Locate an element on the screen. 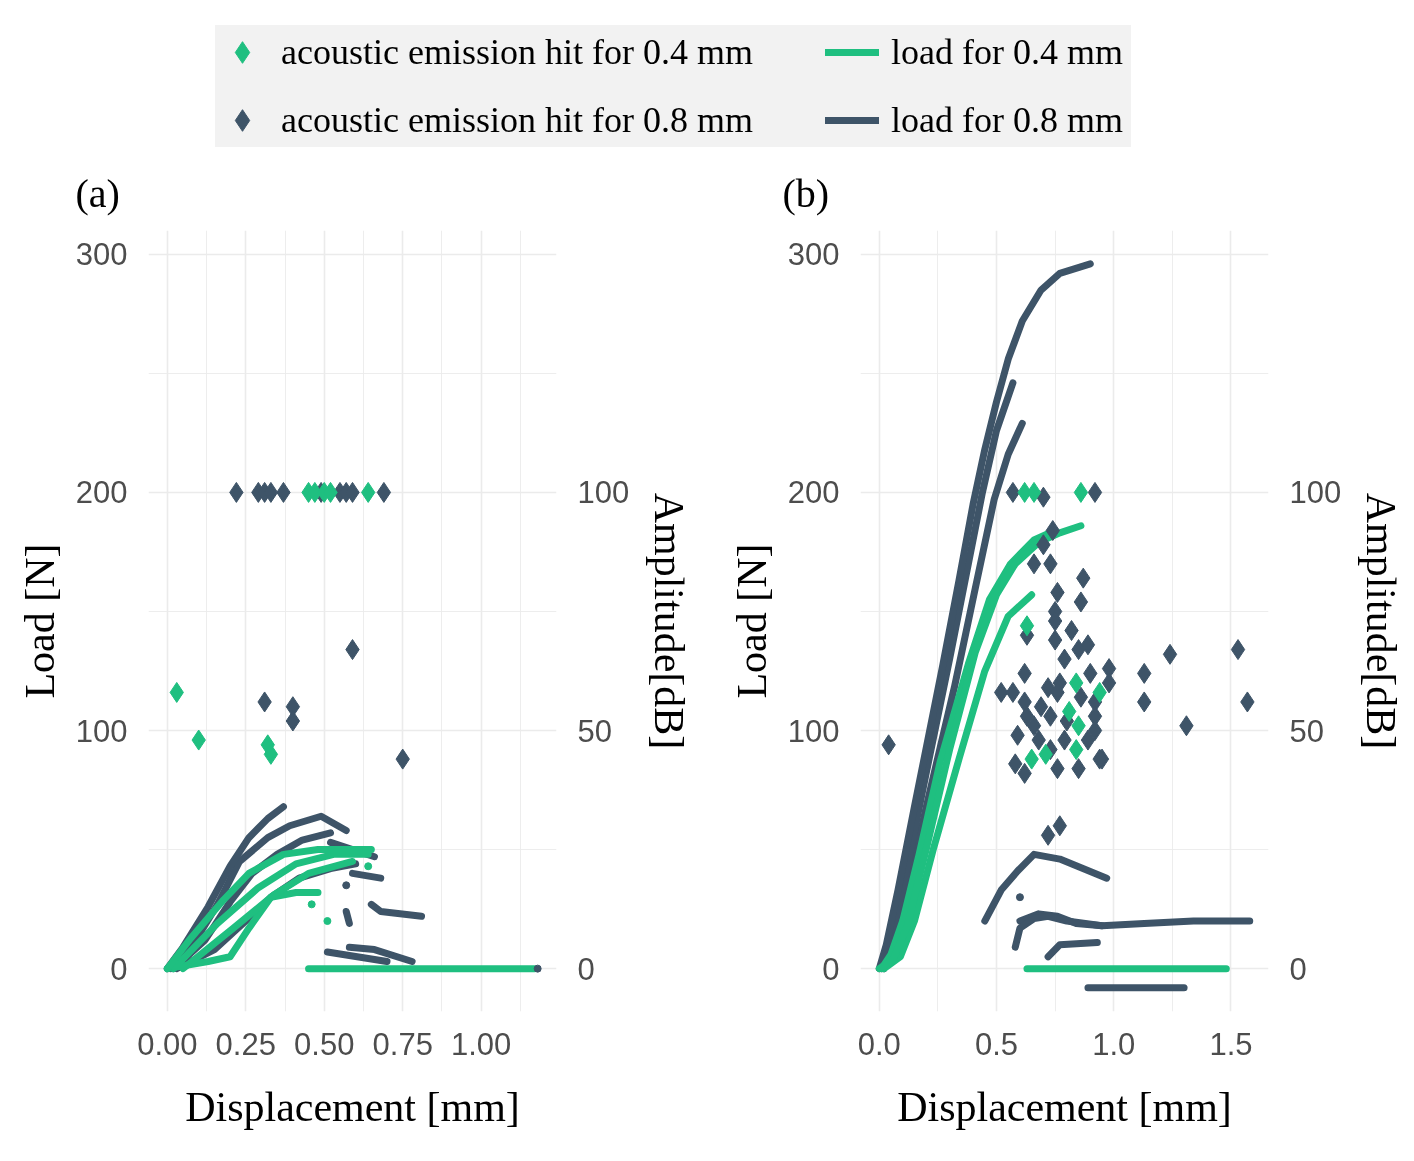 Image resolution: width=1414 pixels, height=1161 pixels. x-tick-label: 0.50 is located at coordinates (324, 1044).